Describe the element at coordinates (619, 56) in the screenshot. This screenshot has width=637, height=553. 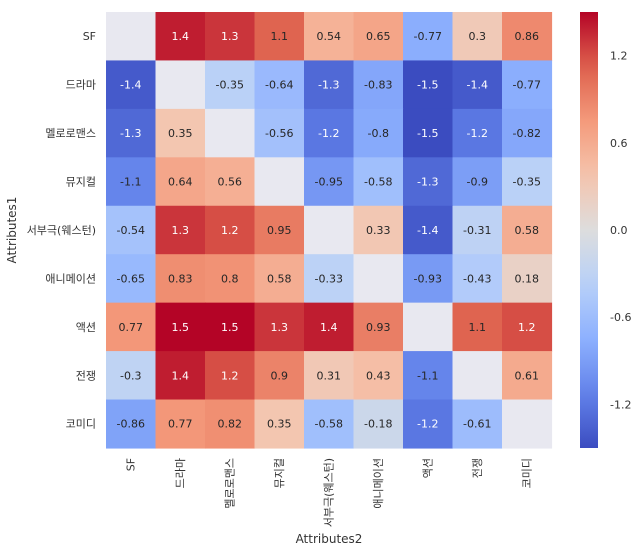
I see `colorbar-tick-label: 1.2` at that location.